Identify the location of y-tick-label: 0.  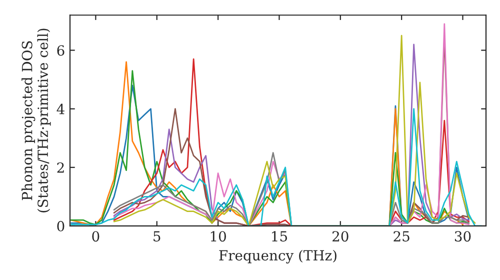
(60, 226).